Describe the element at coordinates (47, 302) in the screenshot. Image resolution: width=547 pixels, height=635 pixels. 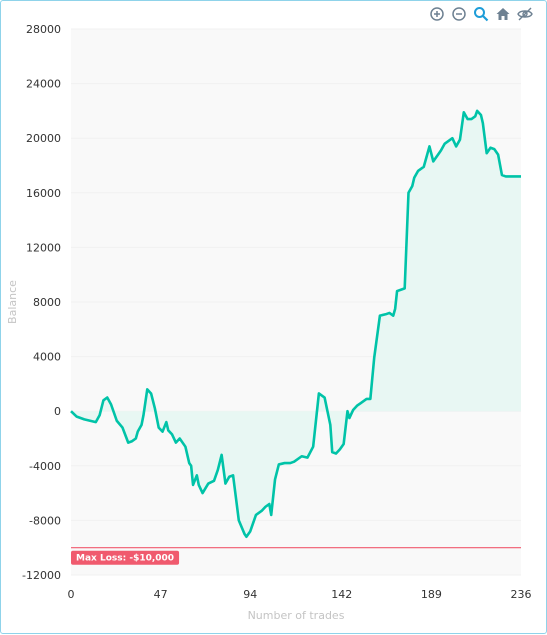
I see `y-tick-label: 8000` at that location.